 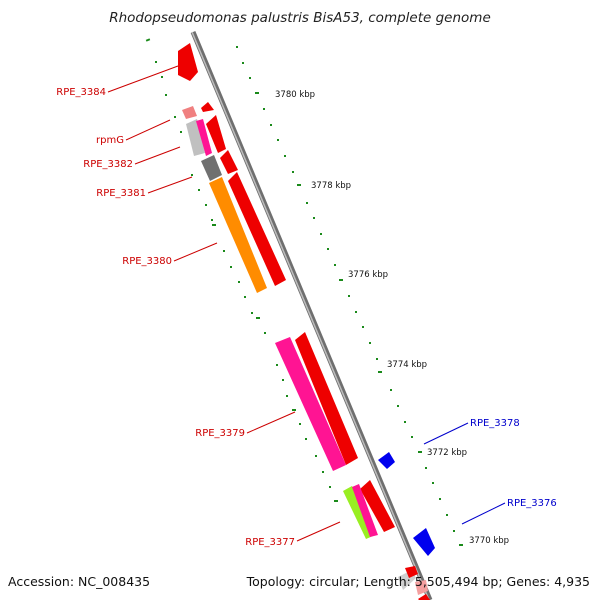 I want to click on bottom-features, so click(x=414, y=583).